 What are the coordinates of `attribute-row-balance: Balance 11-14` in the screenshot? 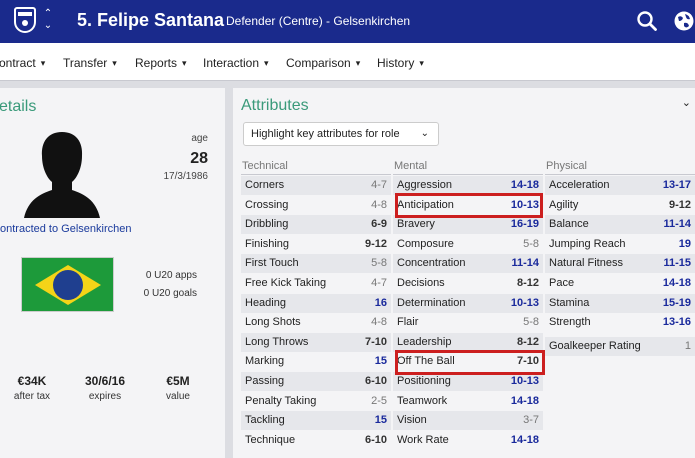 It's located at (620, 225).